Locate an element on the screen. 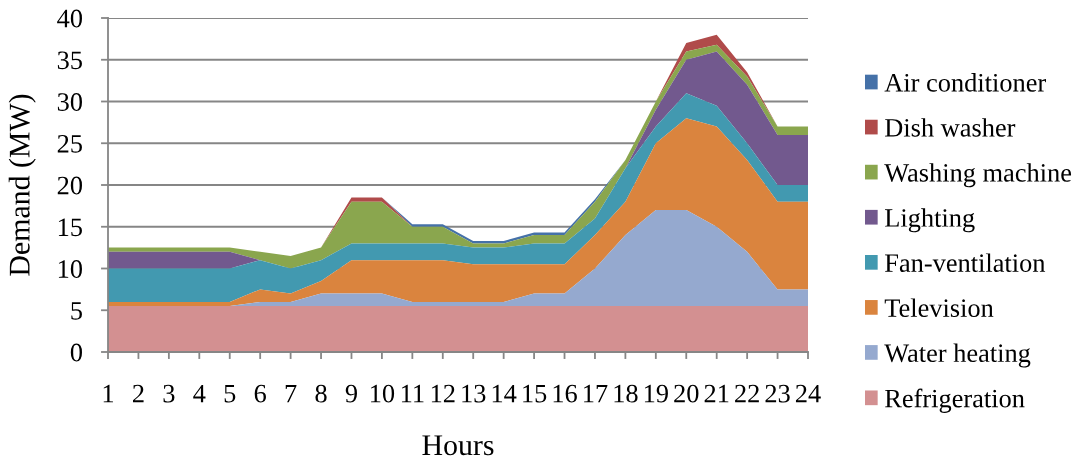 Image resolution: width=1079 pixels, height=461 pixels. legend-label: Dish washer is located at coordinates (950, 127).